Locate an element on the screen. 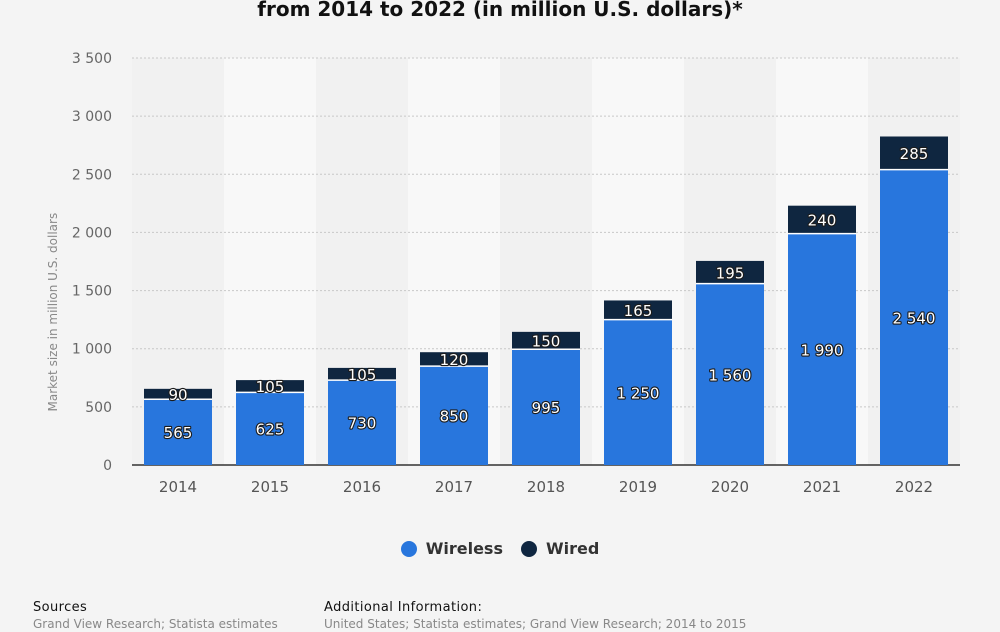 The image size is (1000, 632). y-tick-label: 3 000 is located at coordinates (92, 117).